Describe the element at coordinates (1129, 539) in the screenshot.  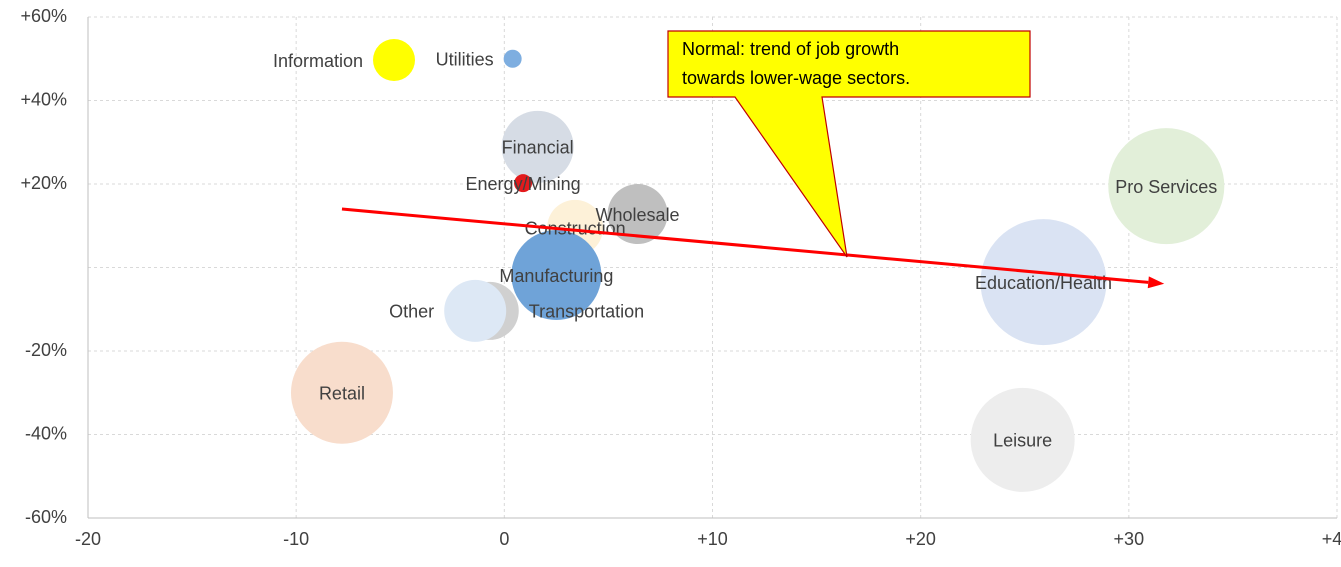
I see `x-tick-label: +30` at that location.